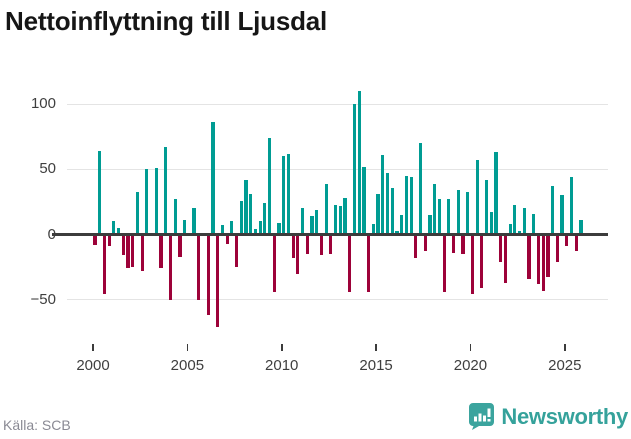  Describe the element at coordinates (93, 365) in the screenshot. I see `x-axis-label-2000: 2000` at that location.